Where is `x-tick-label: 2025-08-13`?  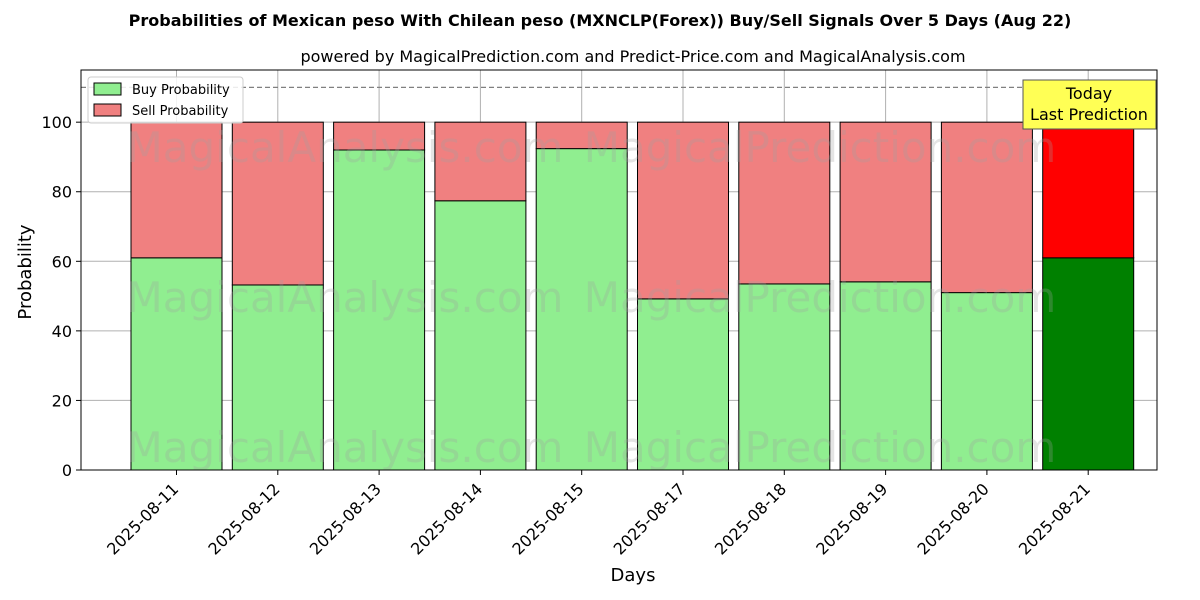
x-tick-label: 2025-08-13 is located at coordinates (345, 518).